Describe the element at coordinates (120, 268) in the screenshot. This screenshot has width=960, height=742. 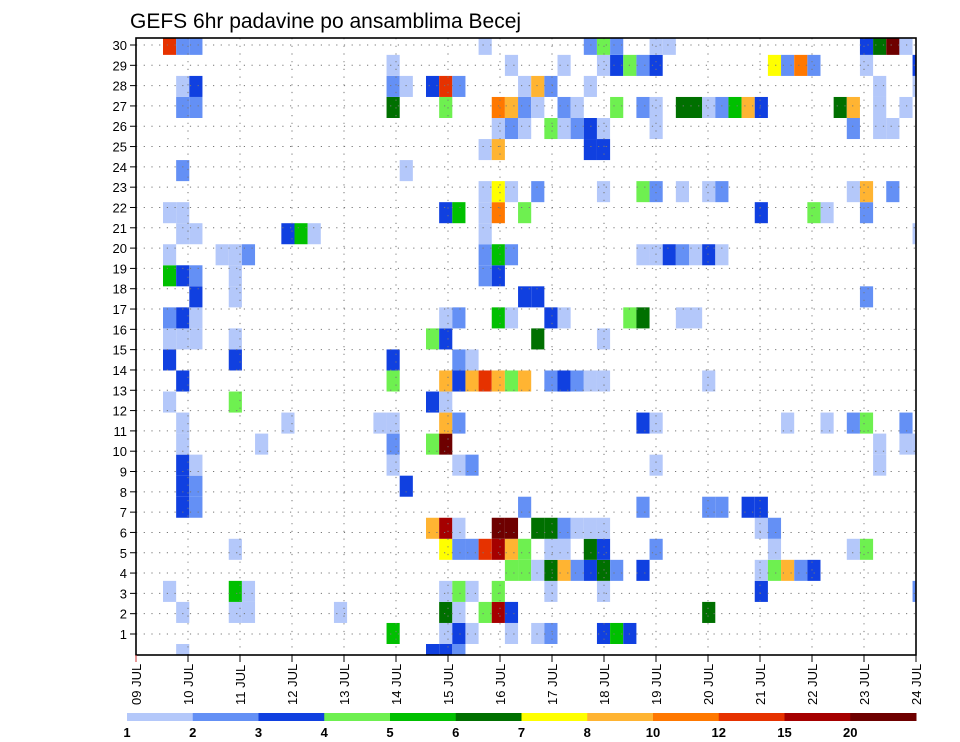
I see `y-tick-label: 19` at that location.